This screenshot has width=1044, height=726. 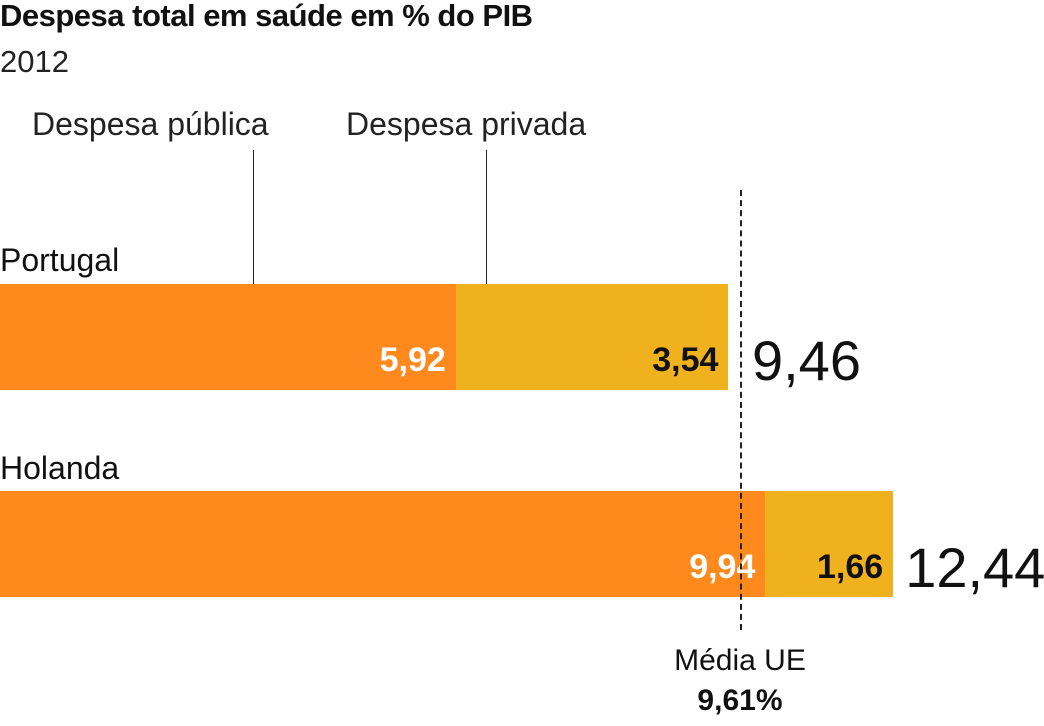 What do you see at coordinates (228, 337) in the screenshot?
I see `bar-portugal-public: 5,92` at bounding box center [228, 337].